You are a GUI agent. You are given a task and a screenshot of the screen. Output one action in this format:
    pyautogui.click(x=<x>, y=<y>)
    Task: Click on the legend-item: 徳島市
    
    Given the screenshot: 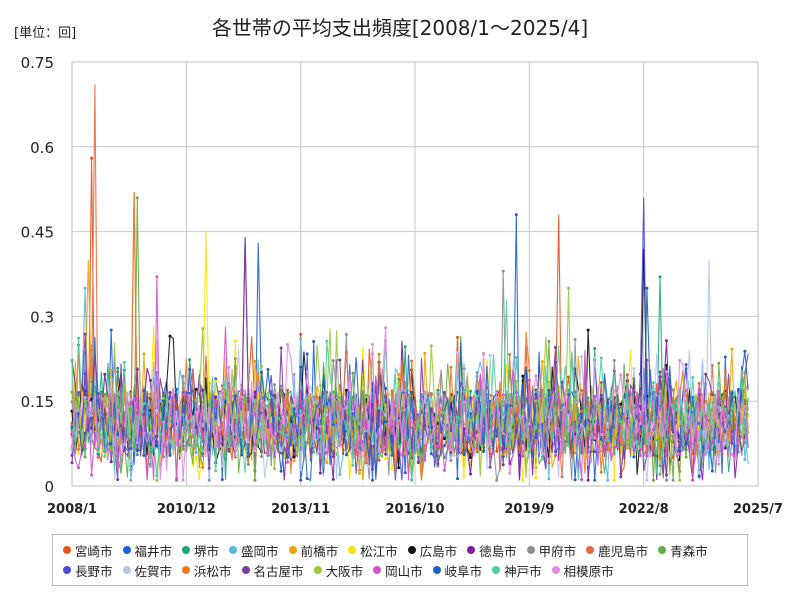 What is the action you would take?
    pyautogui.click(x=492, y=550)
    